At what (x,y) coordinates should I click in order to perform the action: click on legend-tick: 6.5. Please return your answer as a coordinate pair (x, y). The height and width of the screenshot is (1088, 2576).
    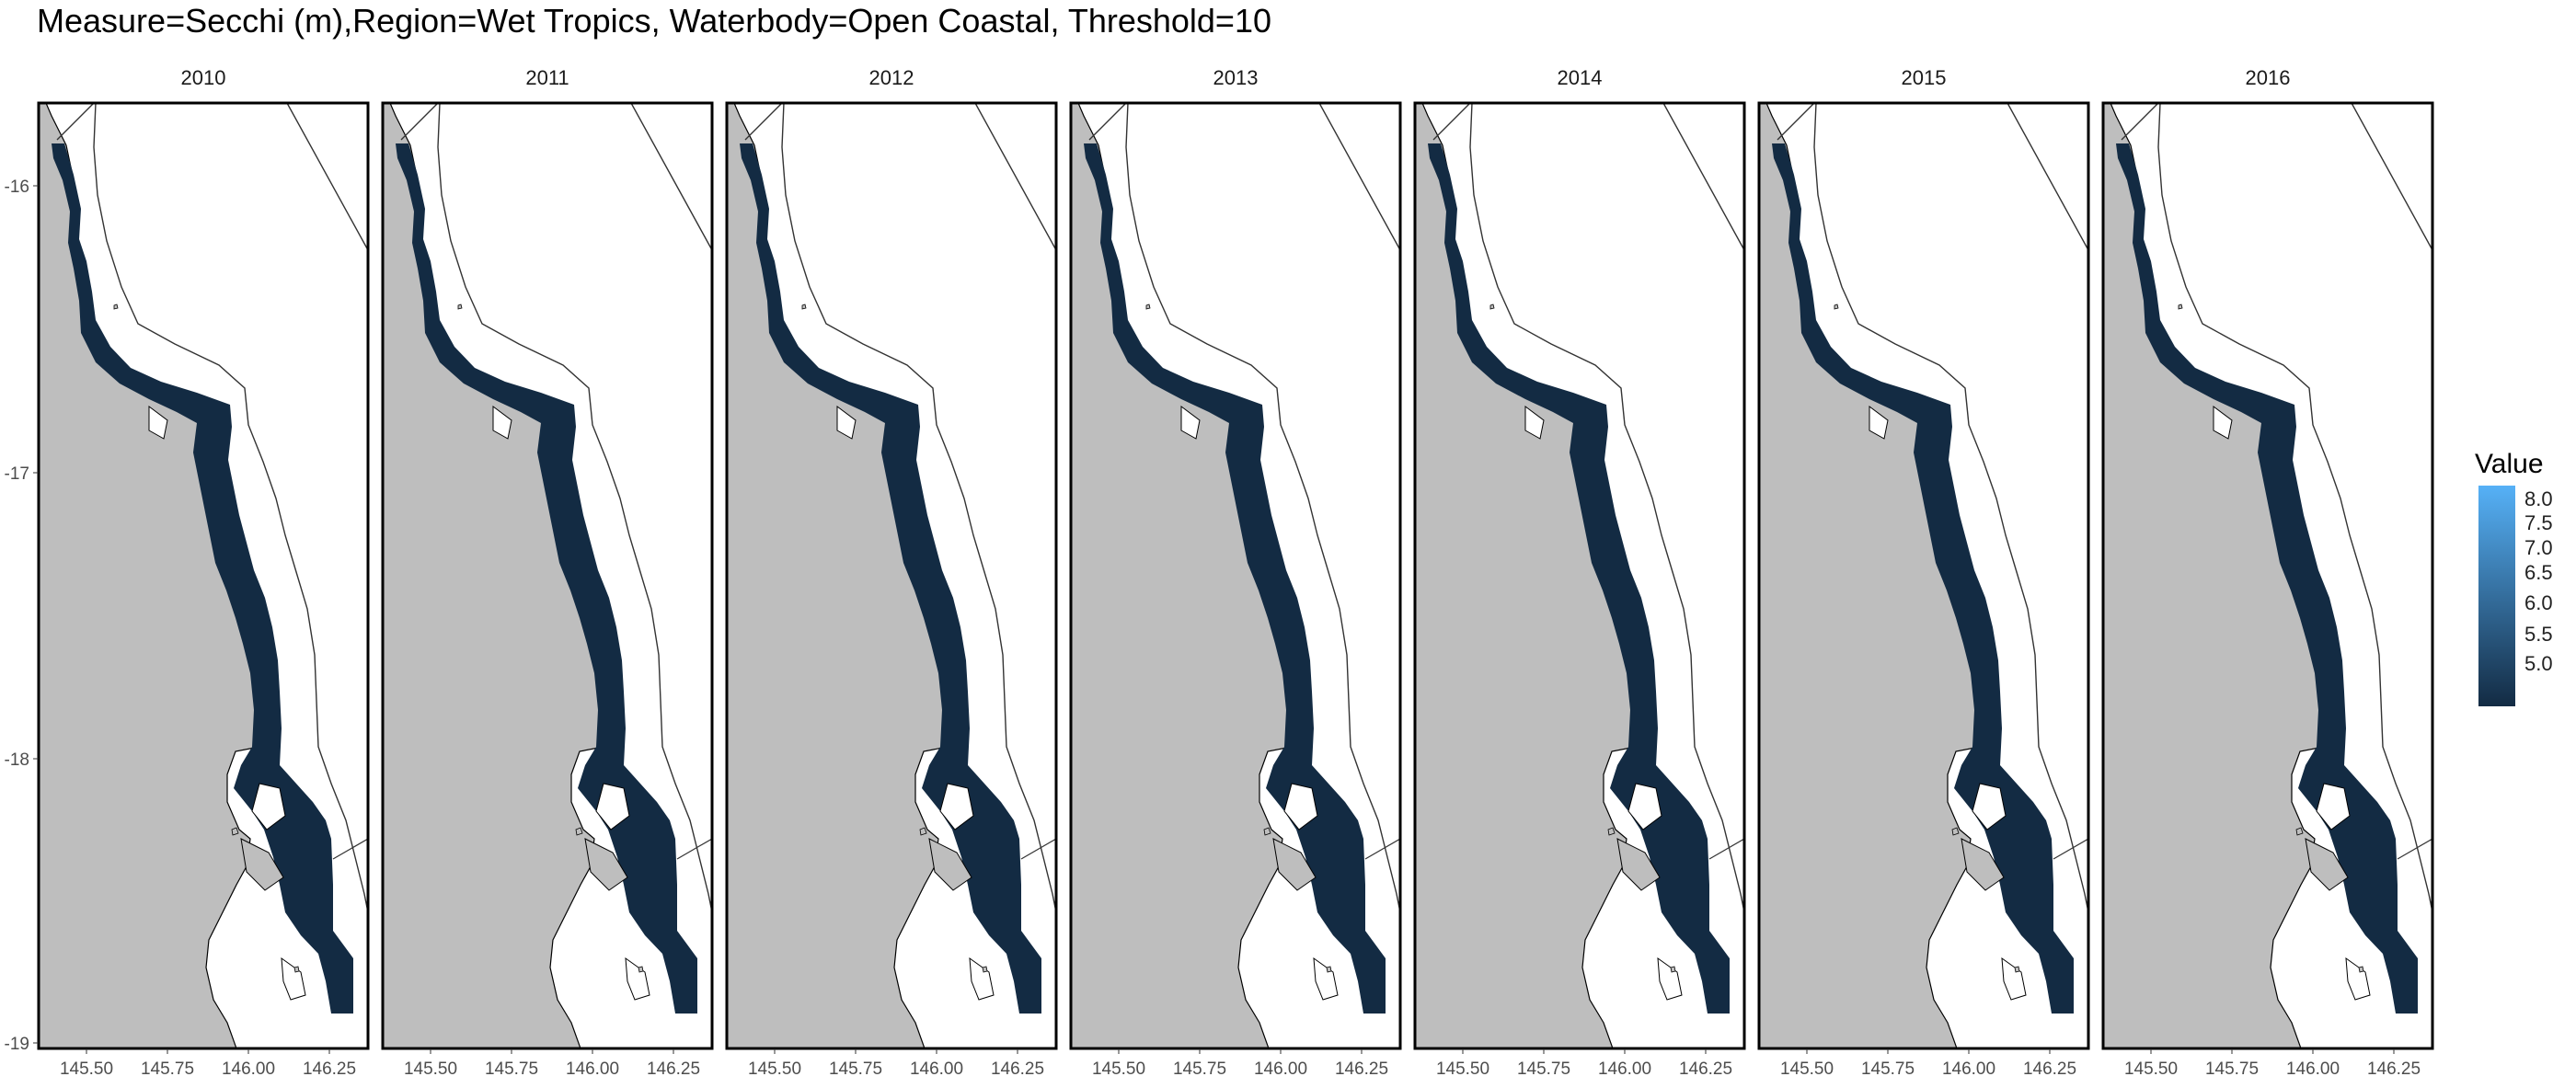
    Looking at the image, I should click on (2538, 572).